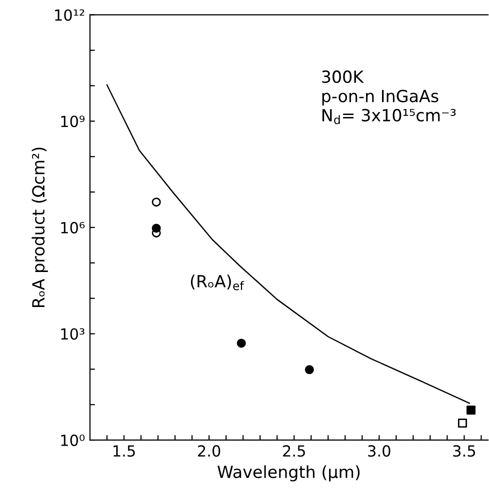  Describe the element at coordinates (294, 451) in the screenshot. I see `x-tick-label: 2.5` at that location.